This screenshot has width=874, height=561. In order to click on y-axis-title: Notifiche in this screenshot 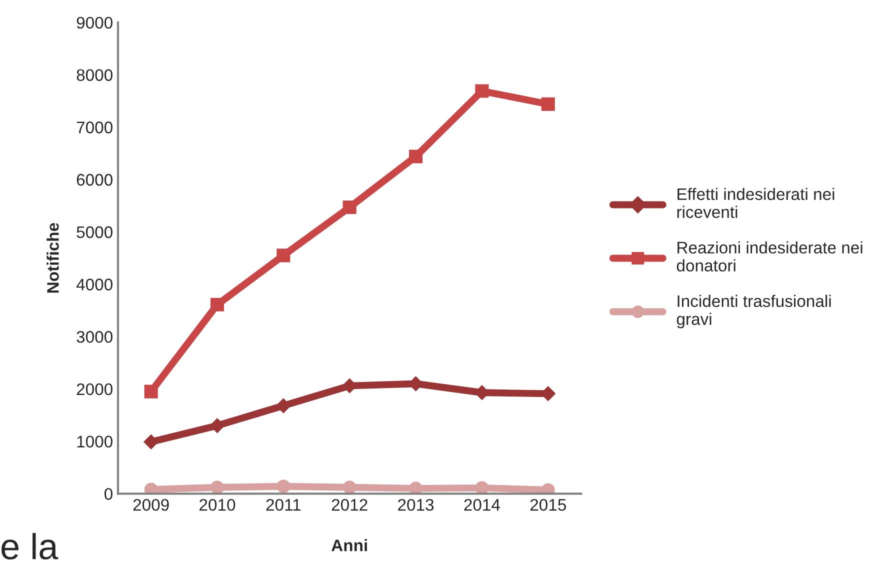, I will do `click(52, 257)`.